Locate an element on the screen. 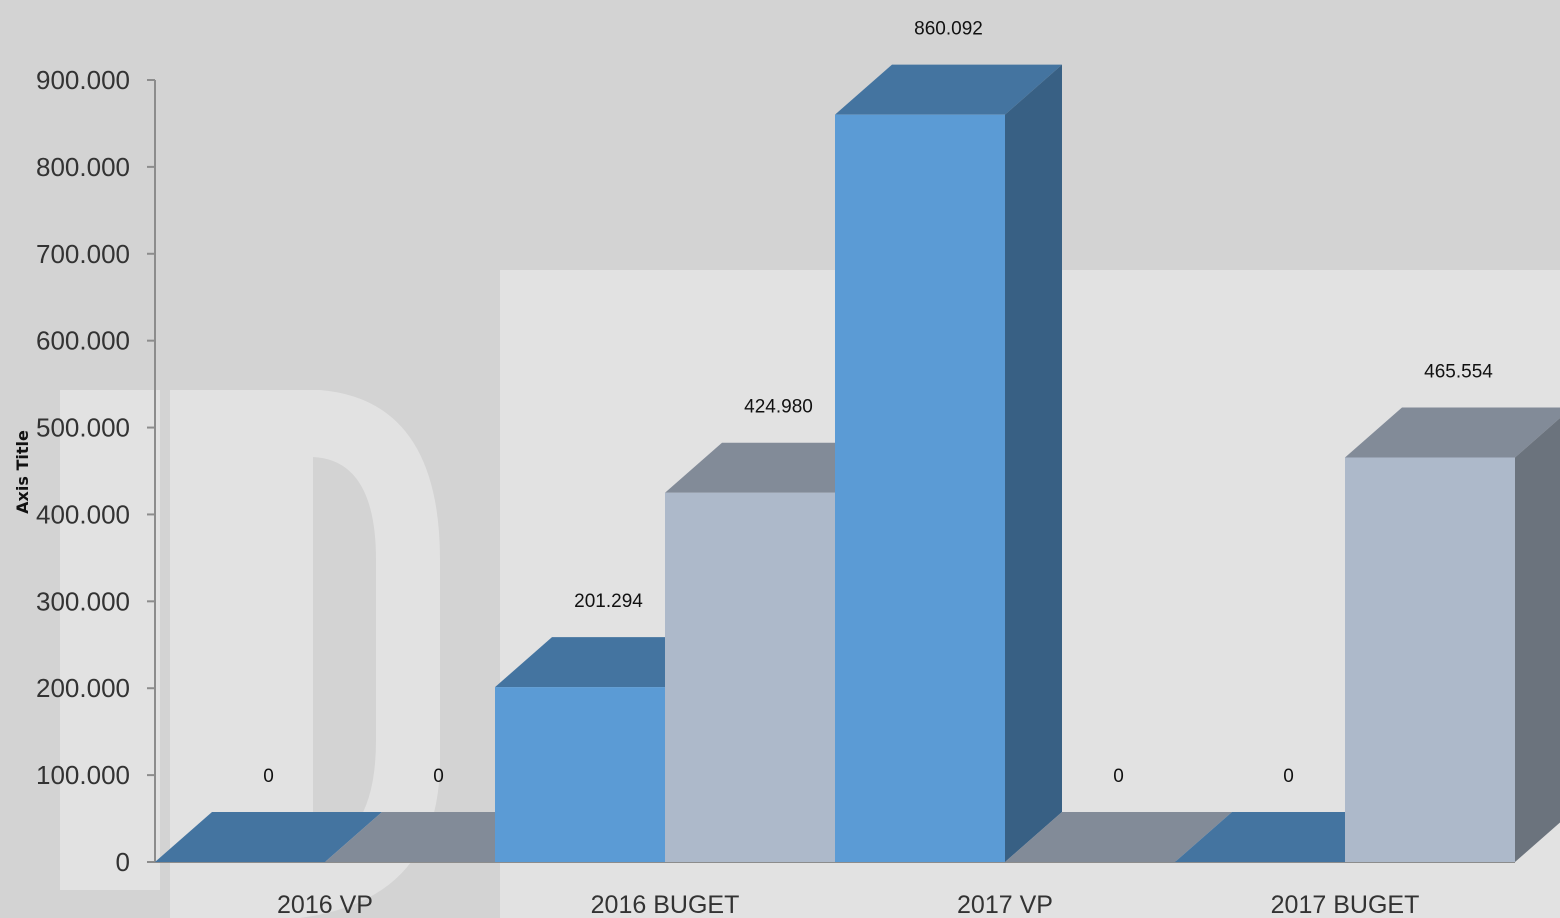 The width and height of the screenshot is (1560, 918). y-tick-label: 800.000 is located at coordinates (83, 167).